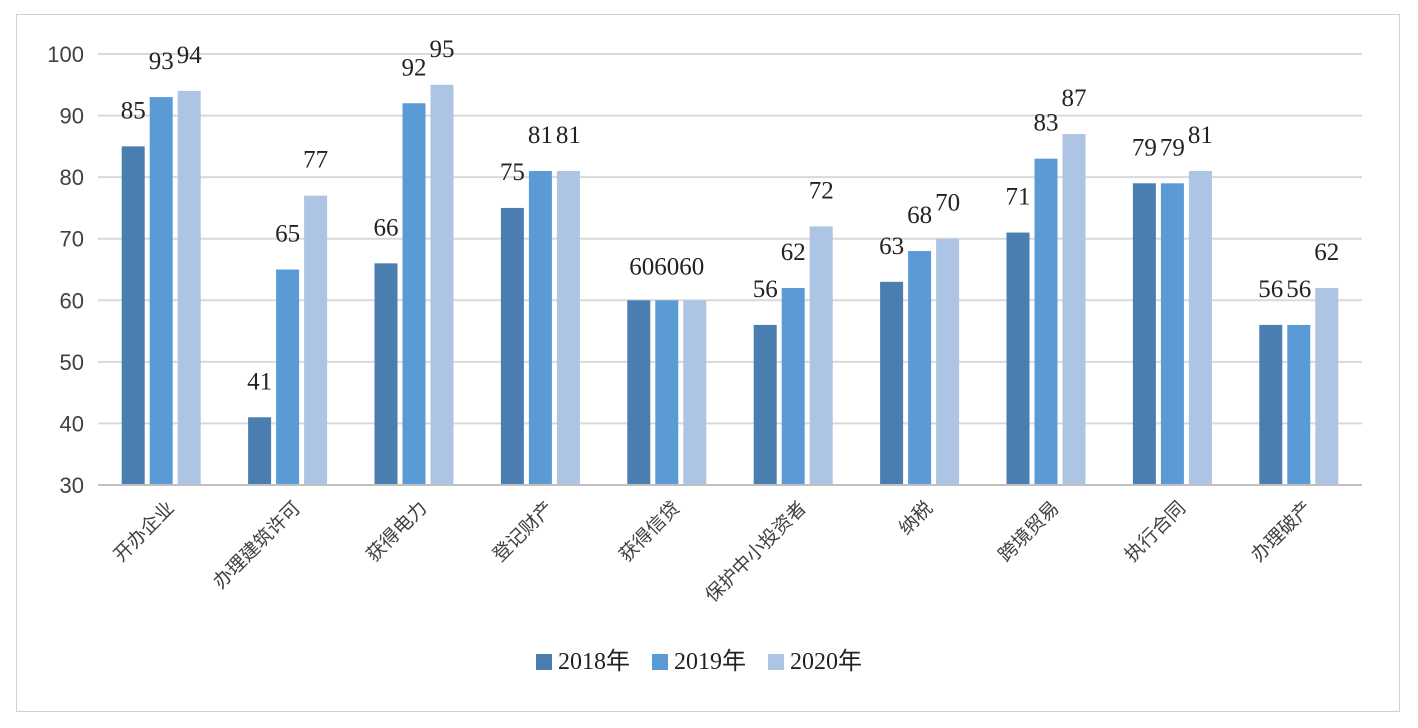  I want to click on x-category-label: 获得信贷, so click(649, 531).